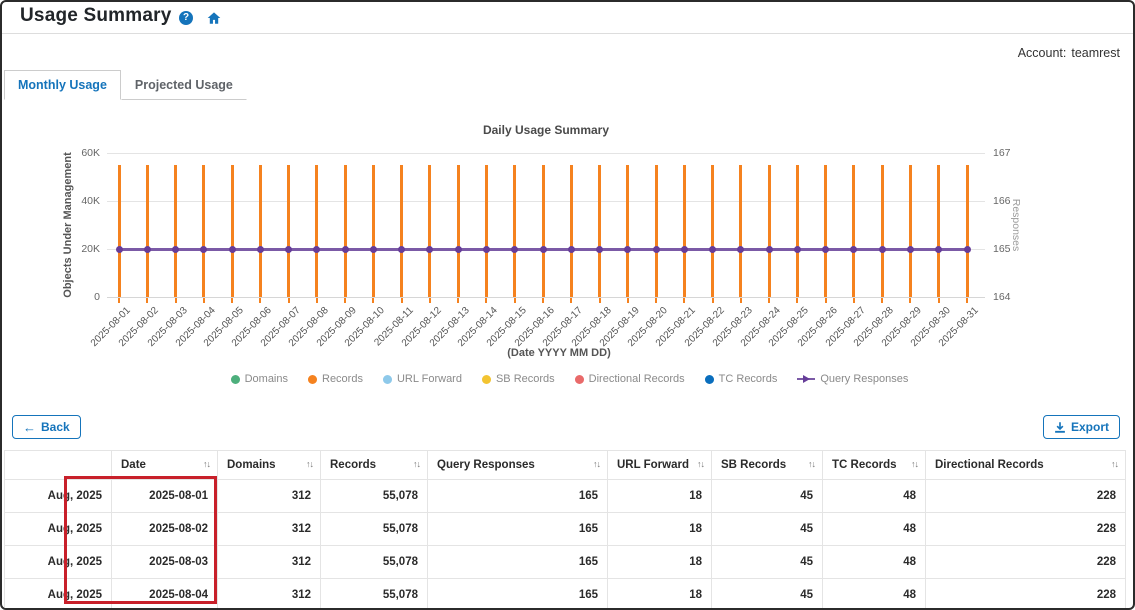  Describe the element at coordinates (259, 379) in the screenshot. I see `legend-item-domains: Domains` at that location.